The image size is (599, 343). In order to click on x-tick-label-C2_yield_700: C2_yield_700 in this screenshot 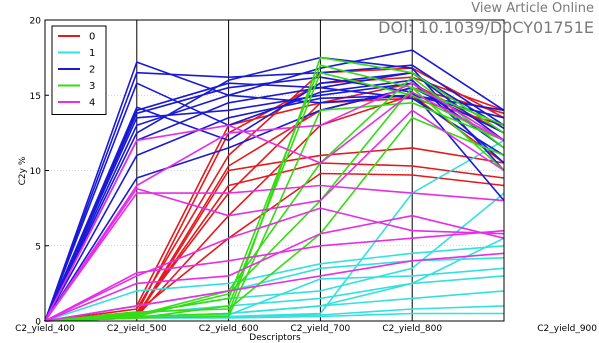, I will do `click(321, 329)`.